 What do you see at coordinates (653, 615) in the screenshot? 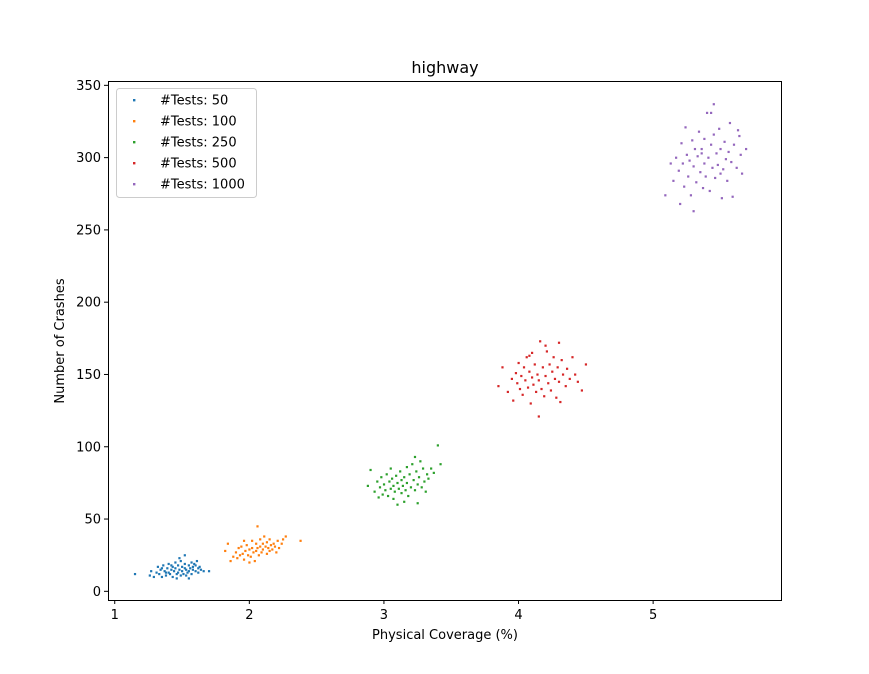
I see `x-tick-label: 5` at bounding box center [653, 615].